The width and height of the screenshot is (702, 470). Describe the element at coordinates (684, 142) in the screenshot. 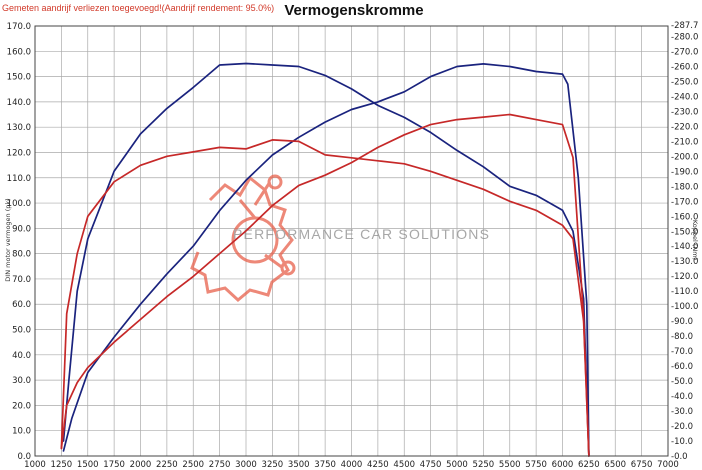

I see `y2-tick-label: -210.0` at that location.